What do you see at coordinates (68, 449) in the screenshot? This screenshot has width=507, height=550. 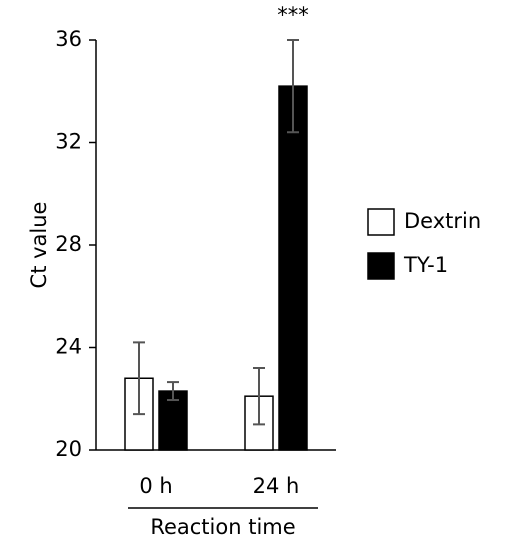 I see `y-tick-label: 20` at bounding box center [68, 449].